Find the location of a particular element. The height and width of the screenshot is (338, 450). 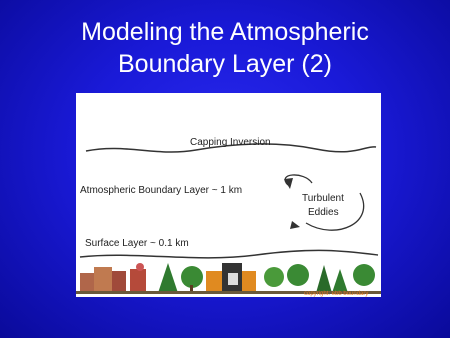

title-line: Boundary Layer (2) is located at coordinates (224, 64).